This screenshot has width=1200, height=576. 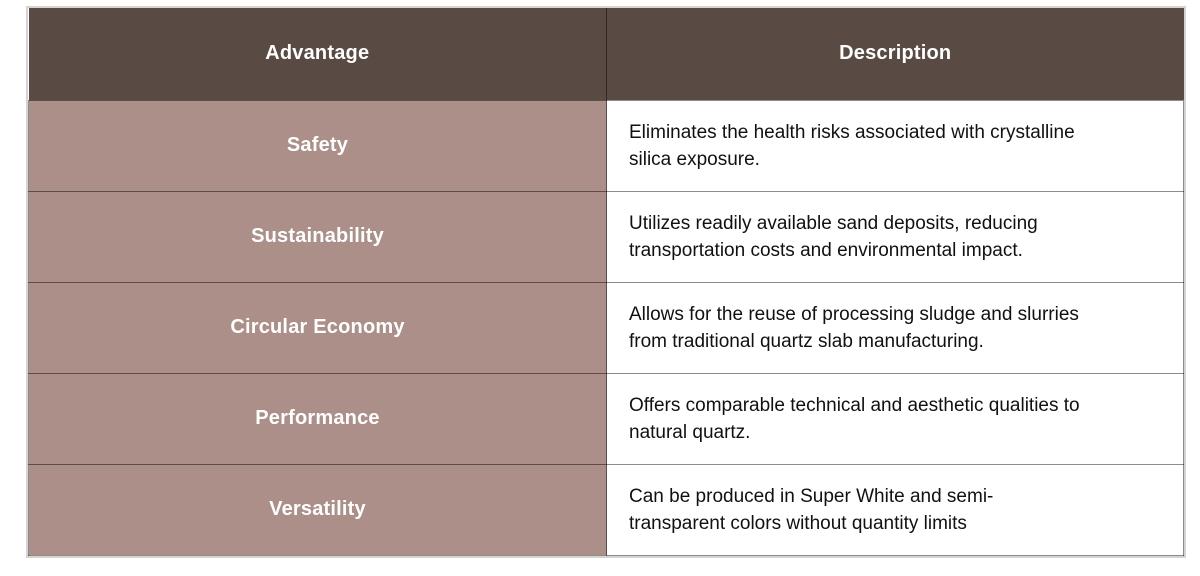 What do you see at coordinates (690, 432) in the screenshot?
I see `description-line: natural quartz.` at bounding box center [690, 432].